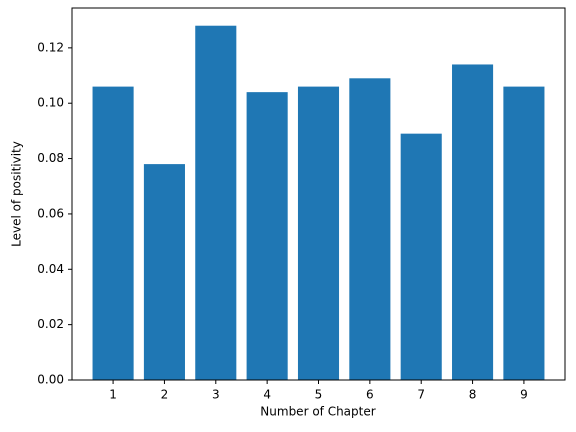 The image size is (576, 432). I want to click on y-tick-label: 0.12, so click(50, 47).